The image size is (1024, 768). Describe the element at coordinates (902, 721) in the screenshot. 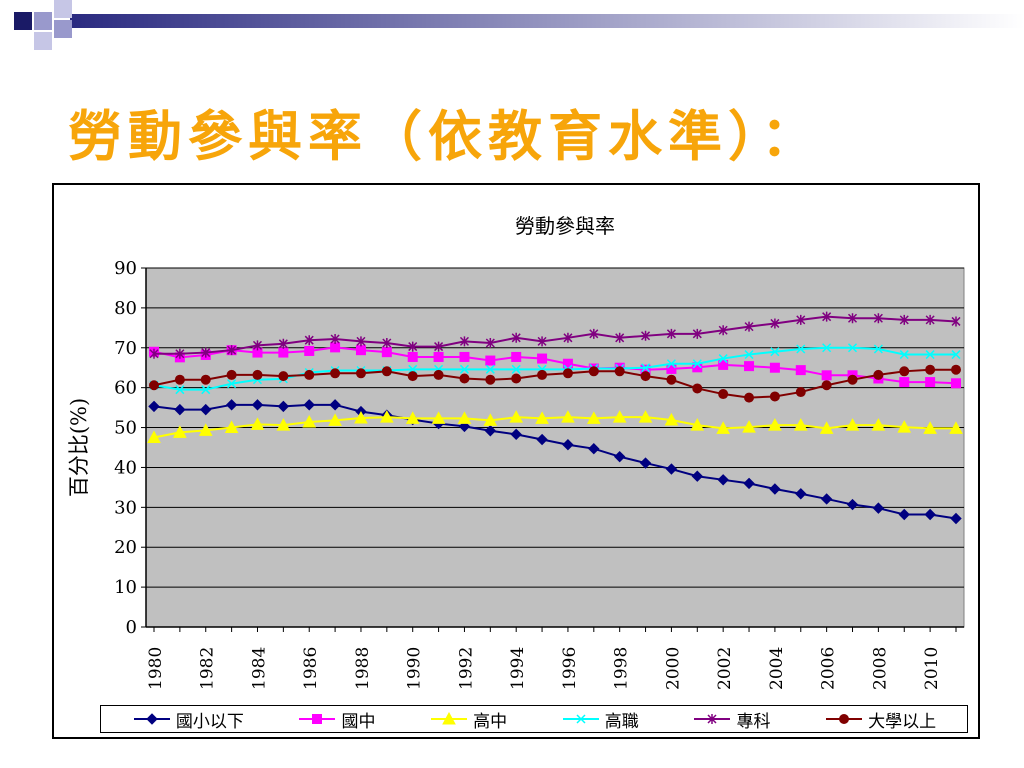

I see `legend-label: 大學以上` at that location.